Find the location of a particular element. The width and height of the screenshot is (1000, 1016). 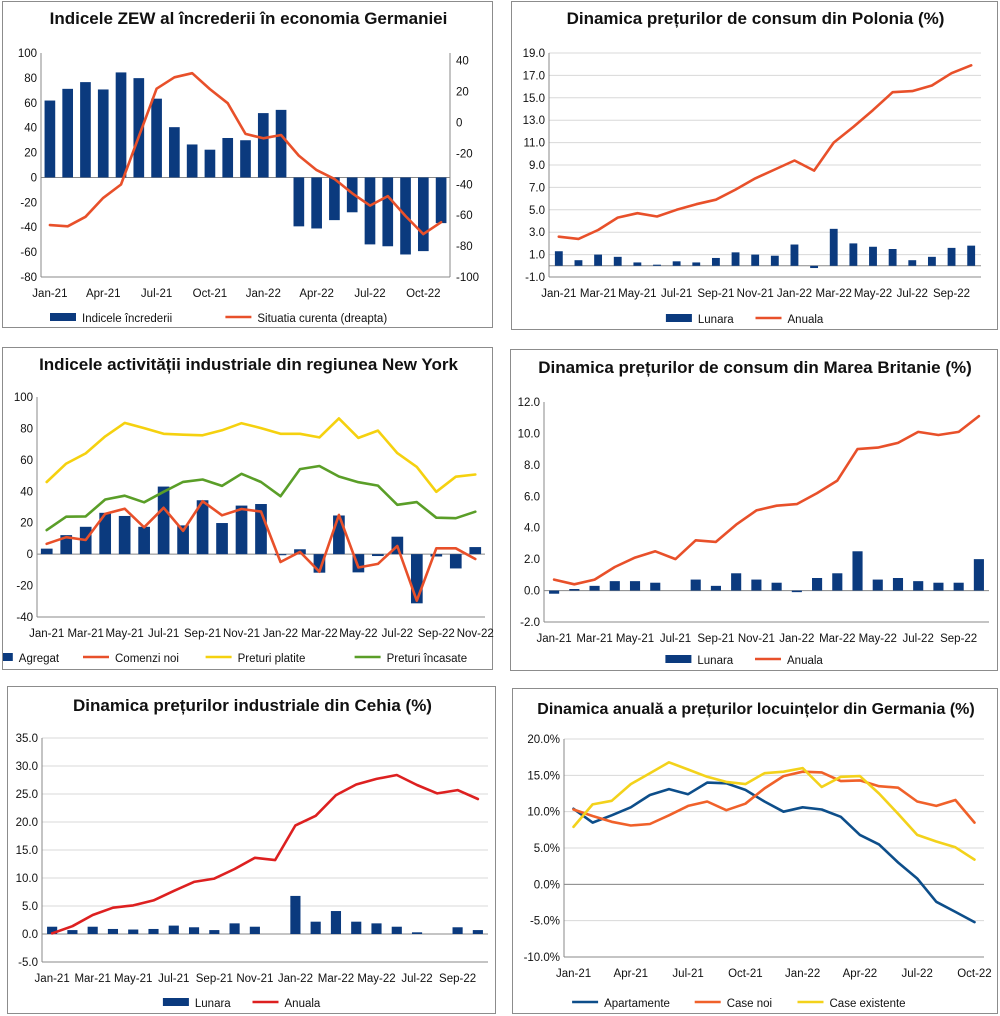

legend-label: Case existente is located at coordinates (868, 1004).